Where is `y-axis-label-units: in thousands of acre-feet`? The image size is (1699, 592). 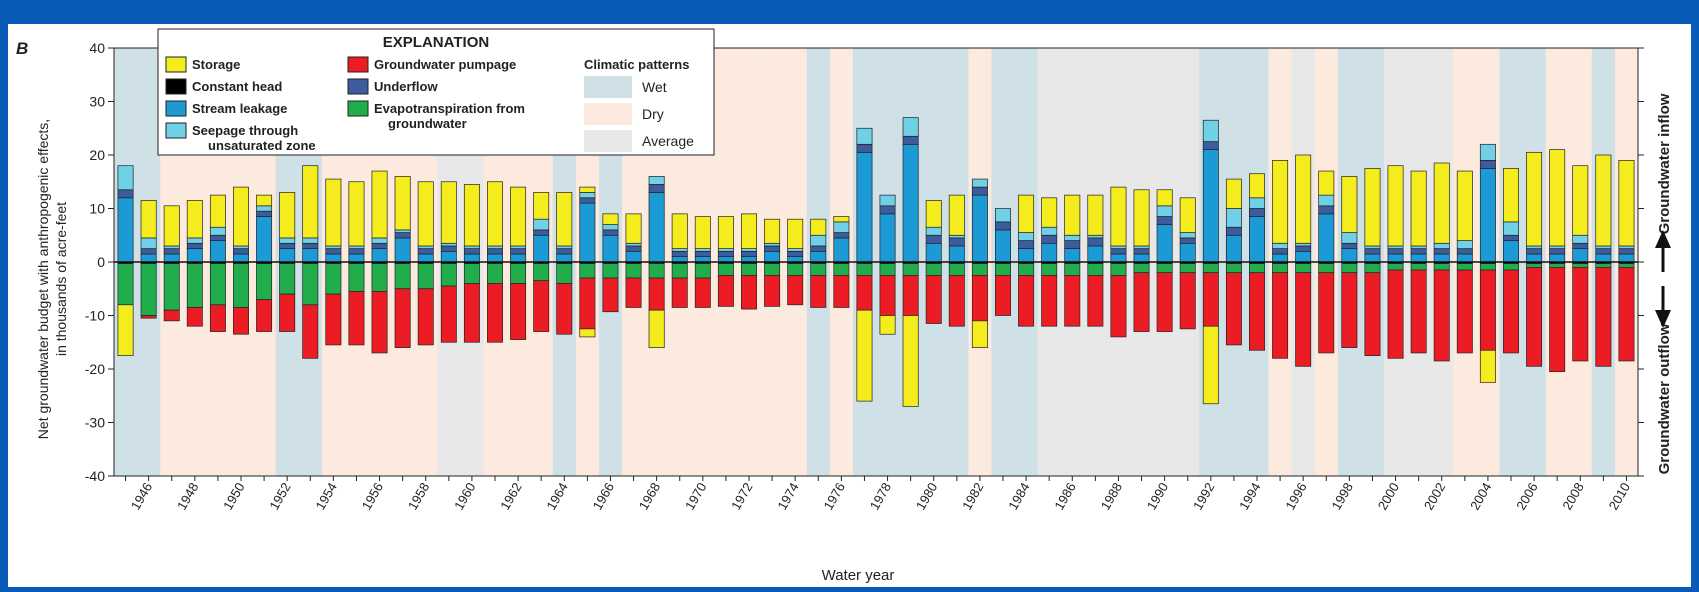
y-axis-label-units: in thousands of acre-feet is located at coordinates (61, 279).